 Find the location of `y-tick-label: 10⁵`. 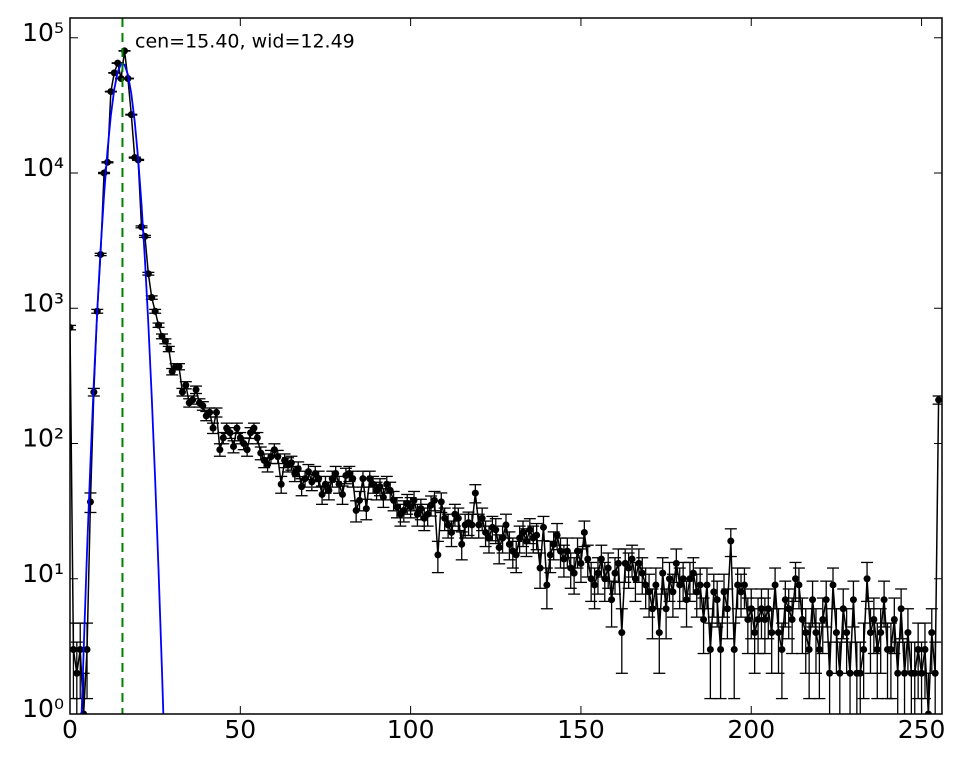

y-tick-label: 10⁵ is located at coordinates (43, 32).